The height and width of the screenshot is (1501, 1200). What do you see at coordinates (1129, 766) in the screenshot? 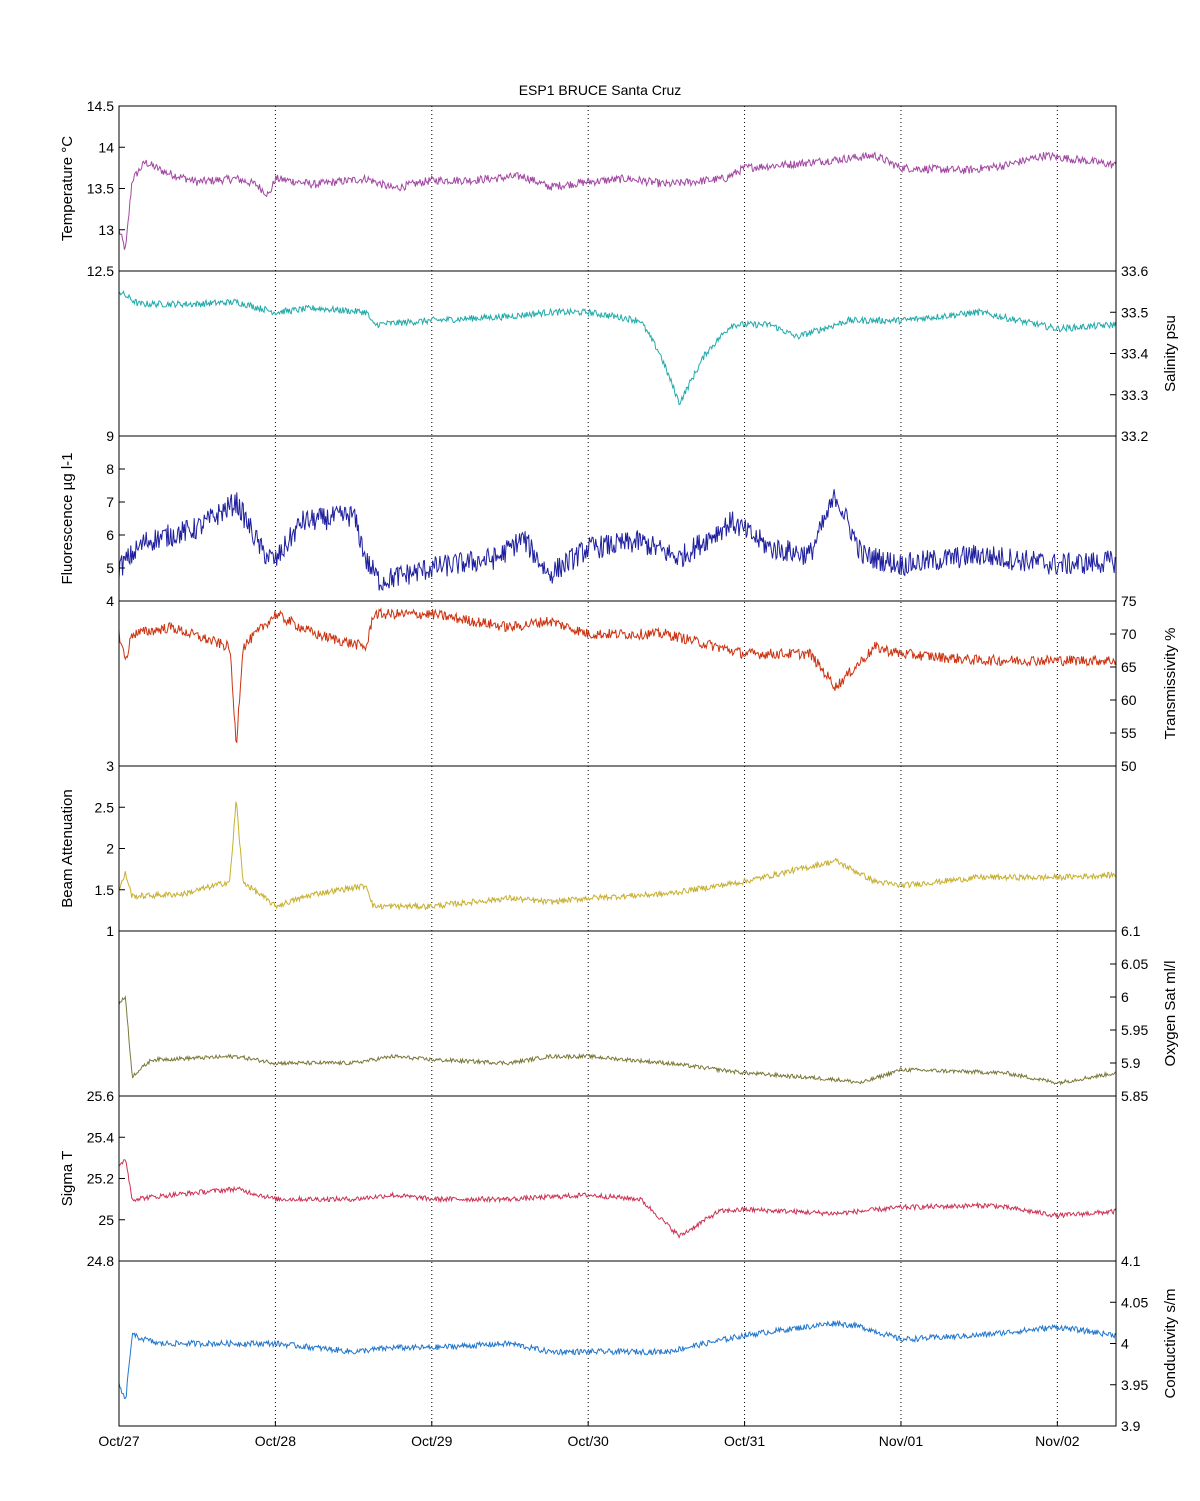
I see `y-tick-label: 50` at bounding box center [1129, 766].